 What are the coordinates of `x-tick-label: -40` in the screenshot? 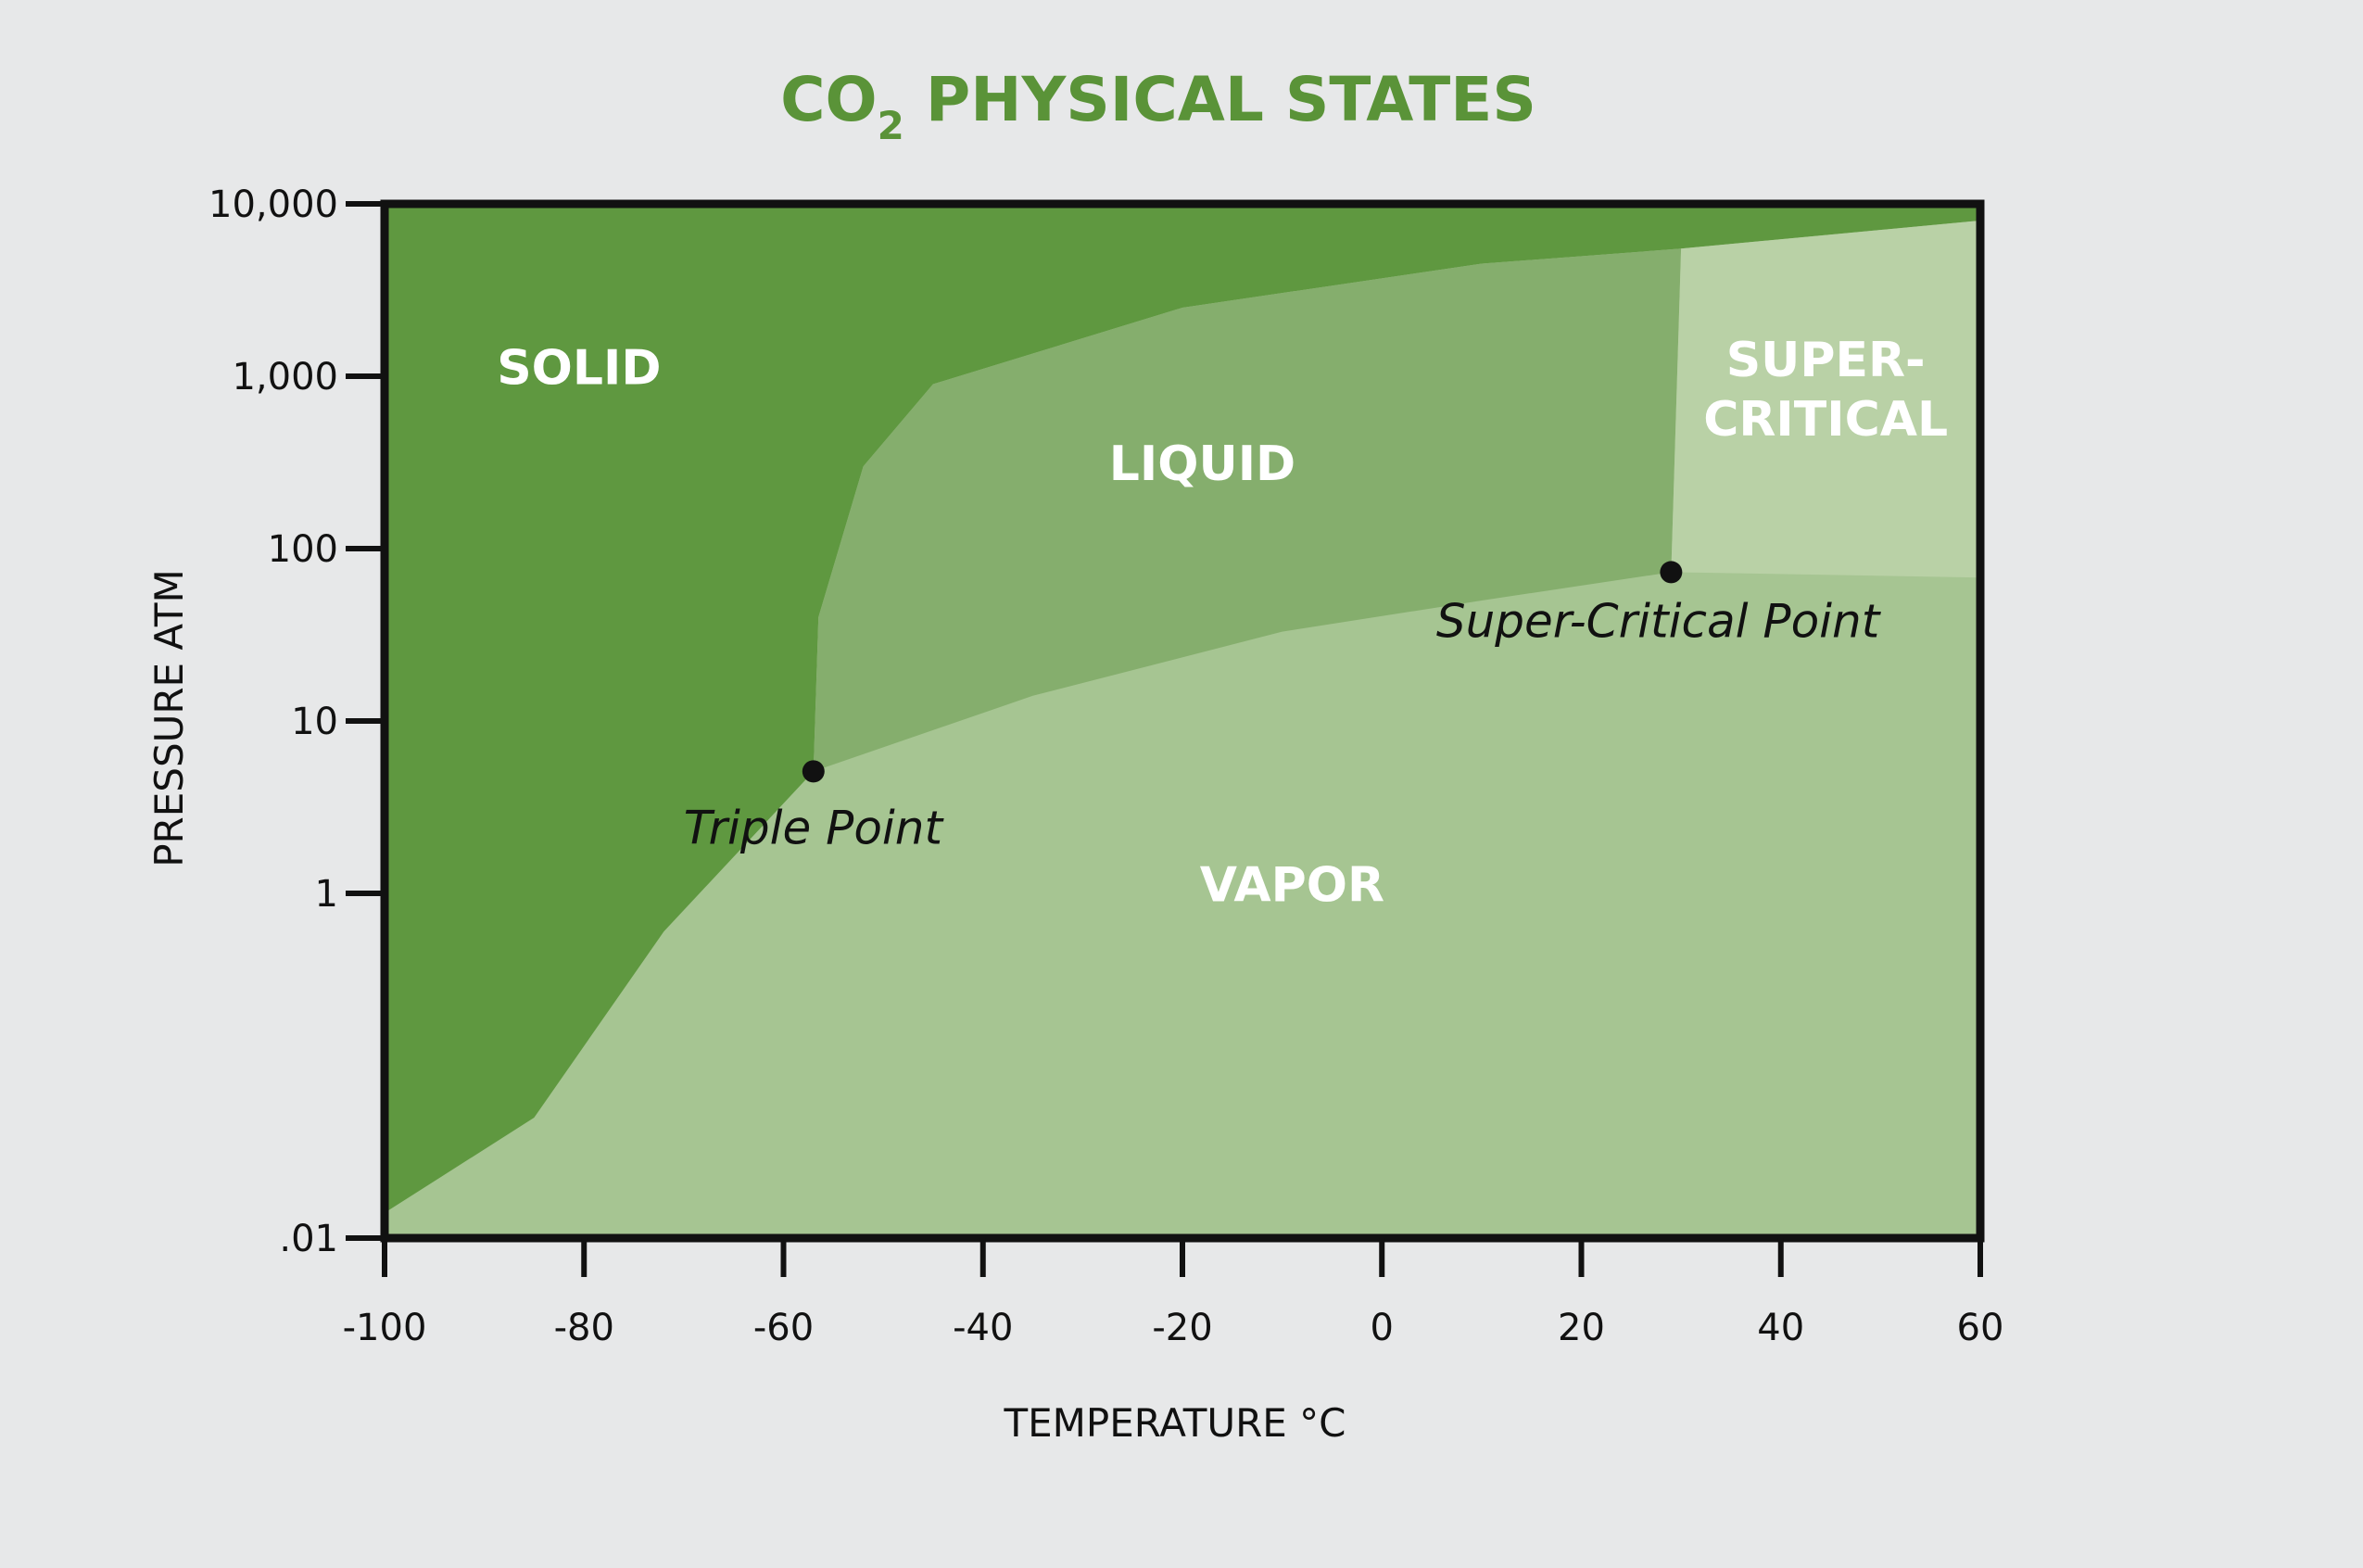 It's located at (983, 1328).